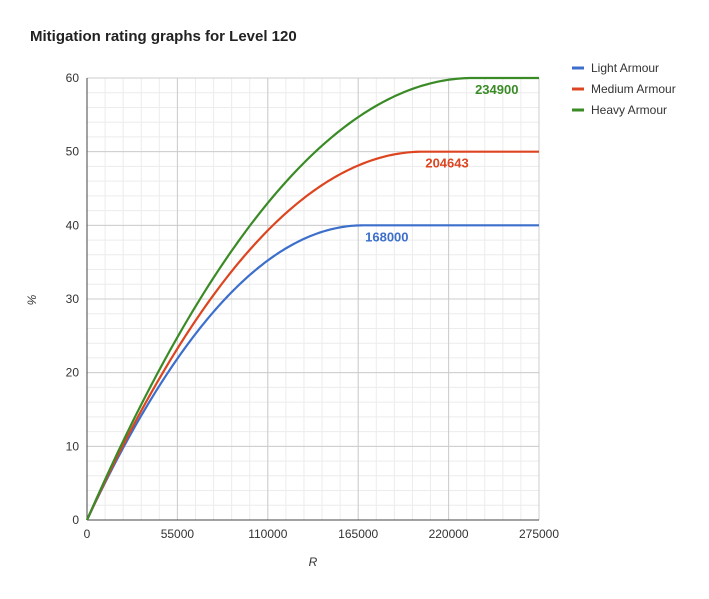 The height and width of the screenshot is (599, 709). What do you see at coordinates (163, 36) in the screenshot?
I see `chart-title: Mitigation rating graphs for Level 120` at bounding box center [163, 36].